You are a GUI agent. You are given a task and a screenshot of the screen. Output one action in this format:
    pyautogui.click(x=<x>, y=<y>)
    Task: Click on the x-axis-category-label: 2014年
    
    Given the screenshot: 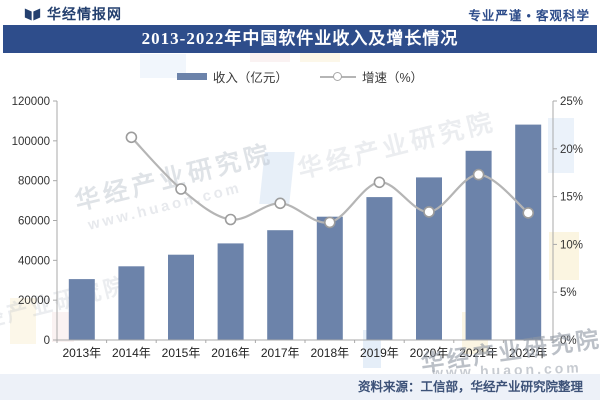 What is the action you would take?
    pyautogui.click(x=131, y=353)
    